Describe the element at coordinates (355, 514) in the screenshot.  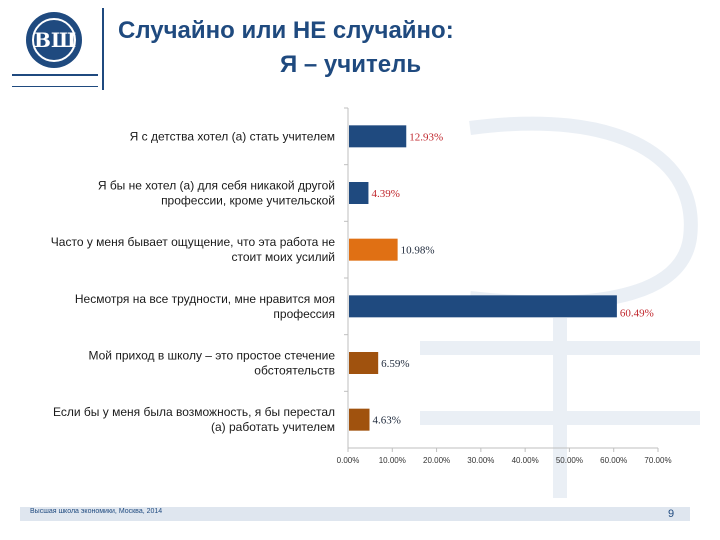
I see `footer-bar` at that location.